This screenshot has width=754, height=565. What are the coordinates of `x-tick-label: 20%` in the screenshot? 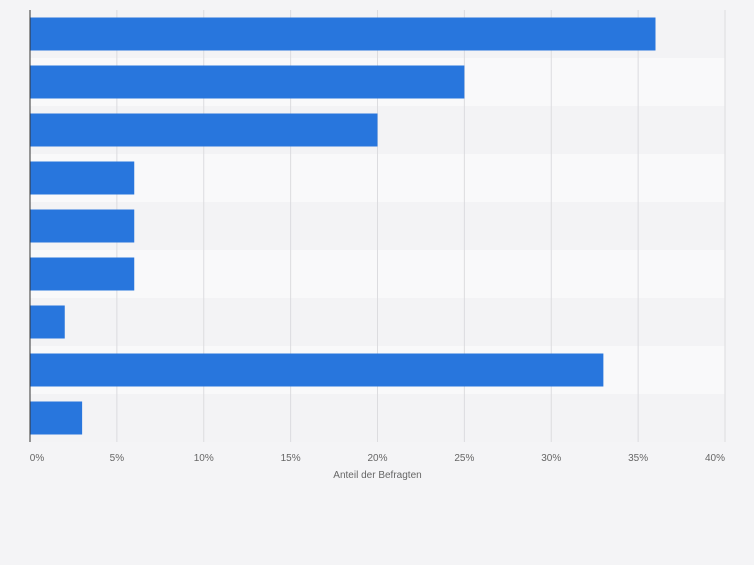 It's located at (377, 458).